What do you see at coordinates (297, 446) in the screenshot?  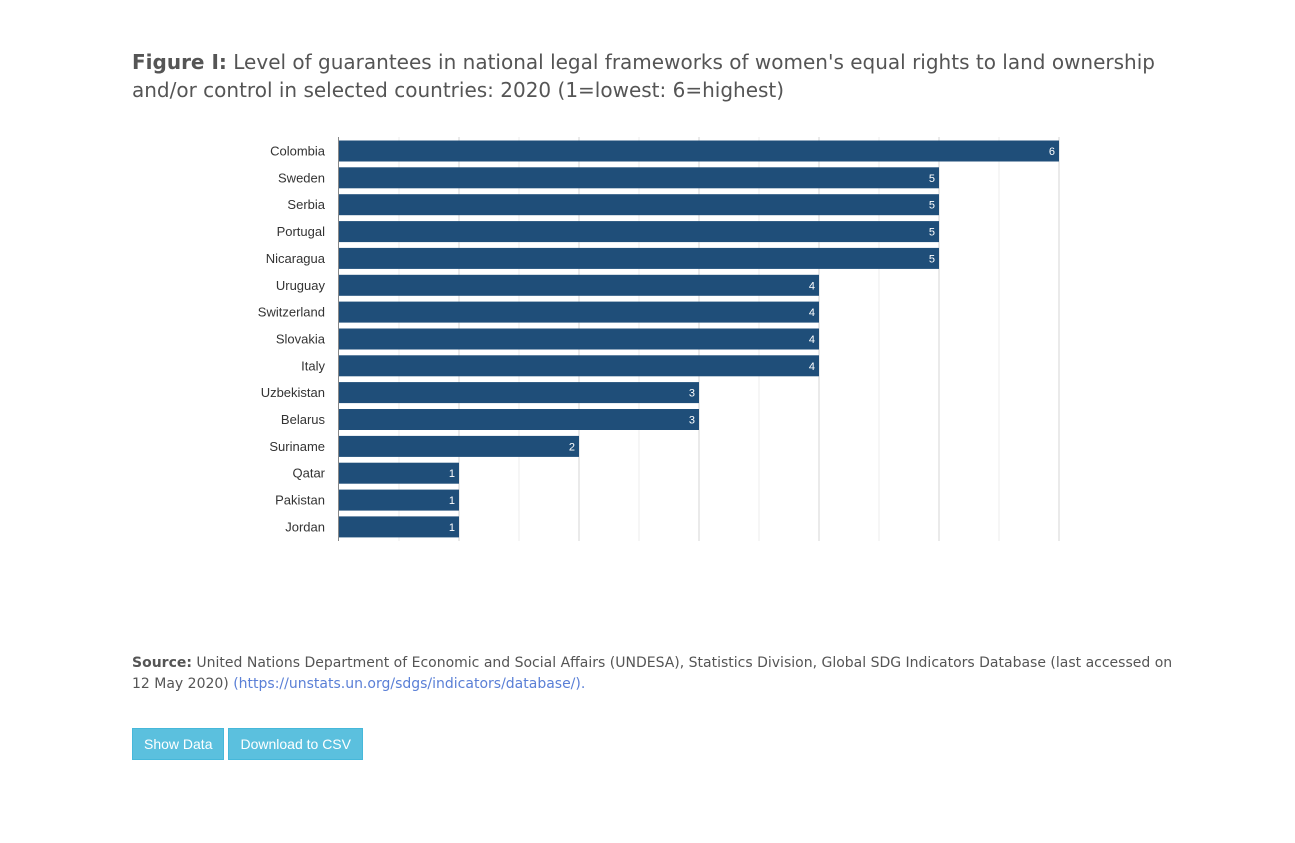 I see `category-label: Suriname` at bounding box center [297, 446].